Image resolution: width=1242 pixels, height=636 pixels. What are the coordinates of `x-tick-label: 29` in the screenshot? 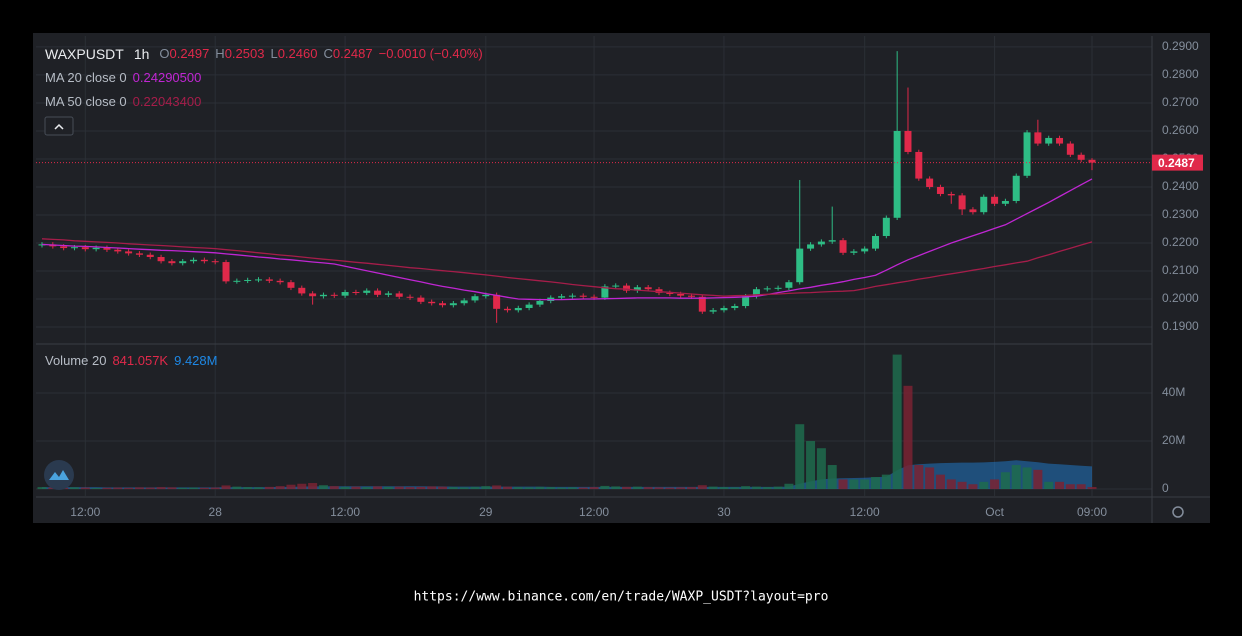 It's located at (486, 512).